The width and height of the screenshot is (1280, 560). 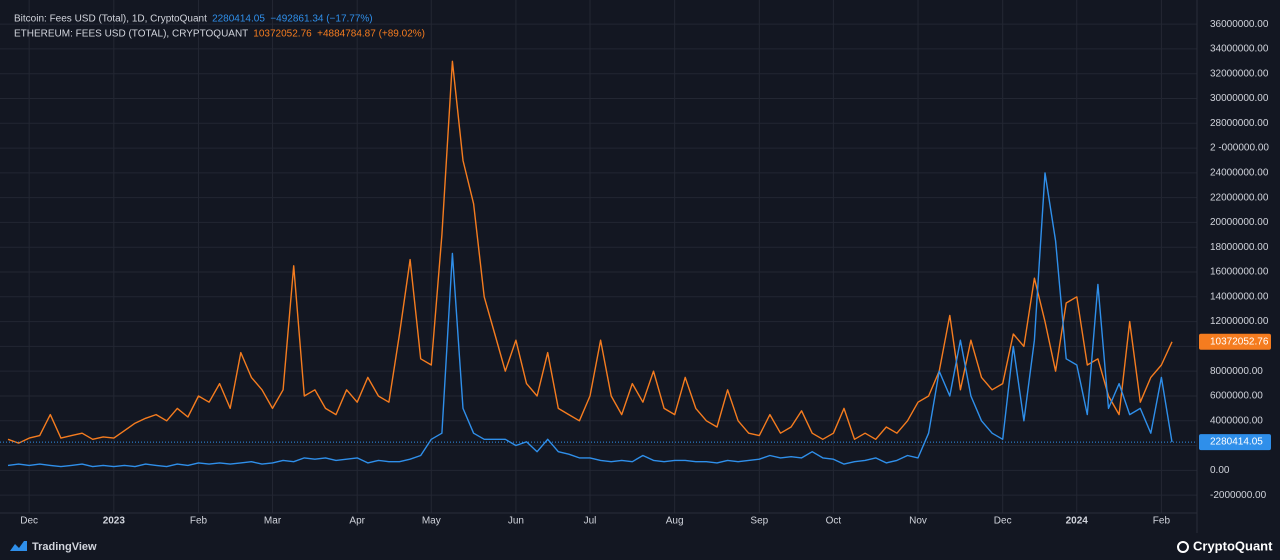 What do you see at coordinates (321, 19) in the screenshot?
I see `legend-btc-change: −492861.34 (−17.77%)` at bounding box center [321, 19].